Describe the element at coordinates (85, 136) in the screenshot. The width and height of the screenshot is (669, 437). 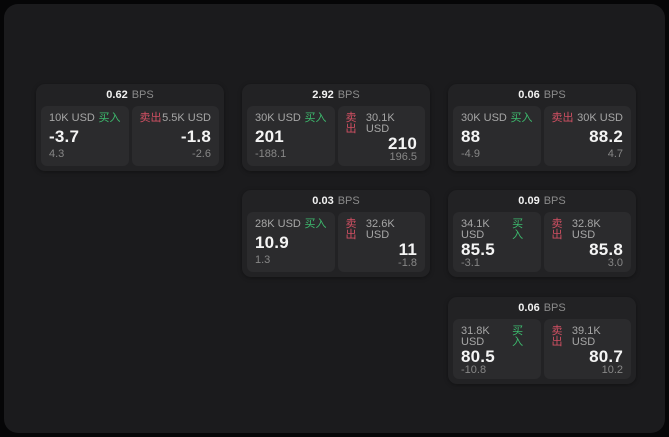
I see `buy-quote-button: 10K USD 买入 -3.7 4.3` at that location.